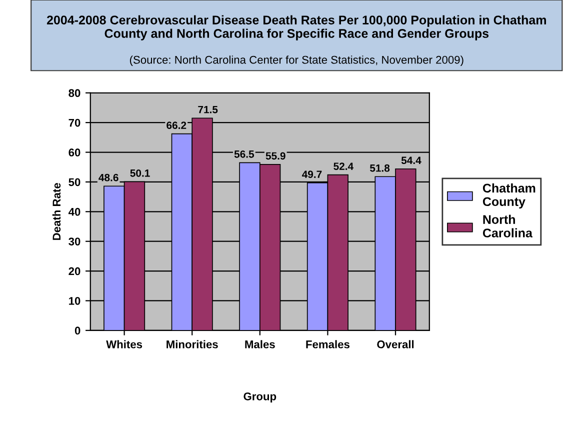 The height and width of the screenshot is (428, 565). What do you see at coordinates (74, 212) in the screenshot?
I see `y-tick-label: 40` at bounding box center [74, 212].